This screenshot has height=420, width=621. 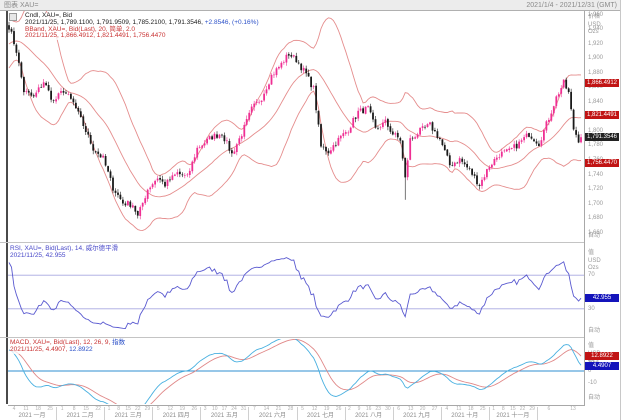 I want to click on month-label: 2021 四月, so click(x=176, y=416).